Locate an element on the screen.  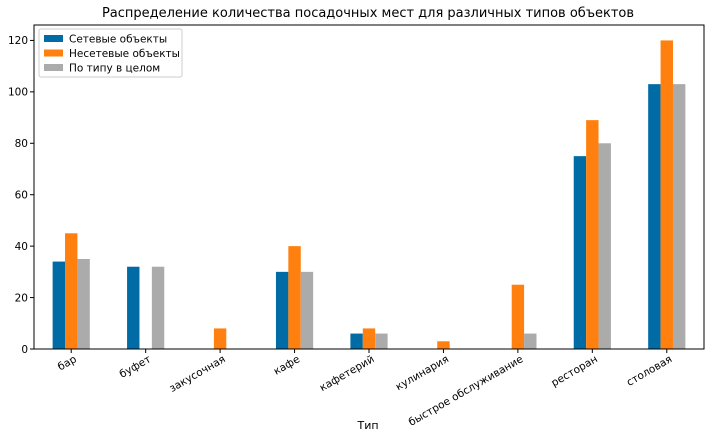
y-tick-label: 40 is located at coordinates (21, 247).